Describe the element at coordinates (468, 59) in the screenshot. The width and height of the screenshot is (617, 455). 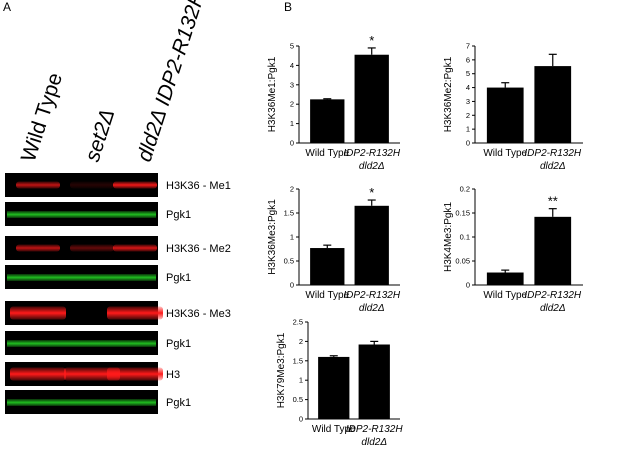
I see `y-tick-label: 6` at that location.